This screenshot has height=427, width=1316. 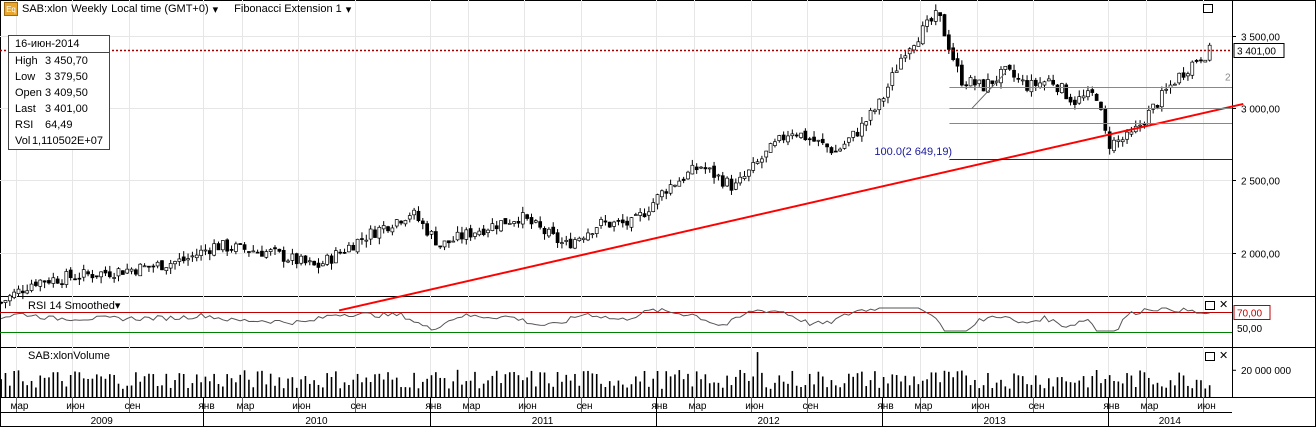 I want to click on close-rsi-button: ✕, so click(x=1224, y=305).